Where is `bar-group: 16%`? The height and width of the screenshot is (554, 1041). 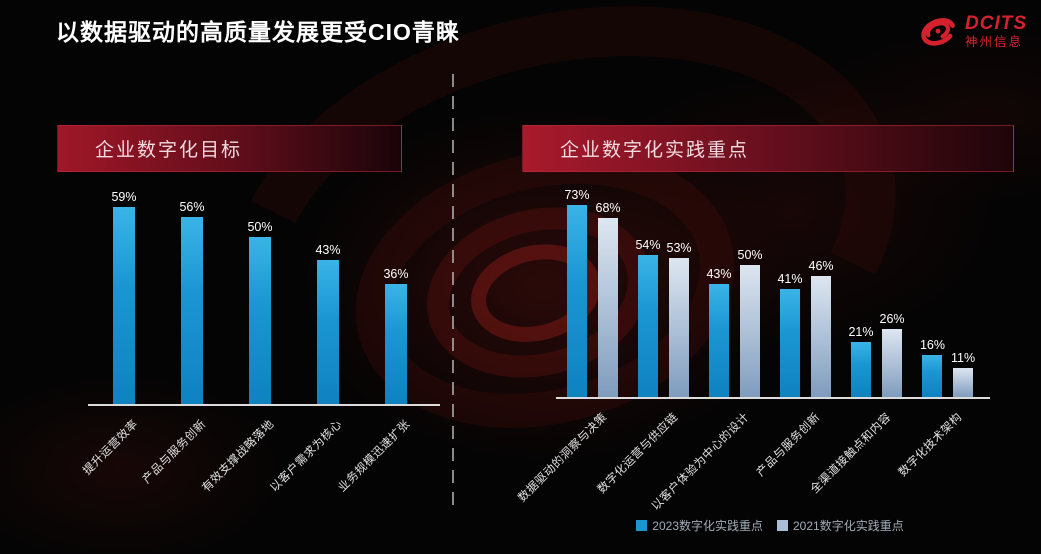
bar-group: 16% is located at coordinates (932, 367).